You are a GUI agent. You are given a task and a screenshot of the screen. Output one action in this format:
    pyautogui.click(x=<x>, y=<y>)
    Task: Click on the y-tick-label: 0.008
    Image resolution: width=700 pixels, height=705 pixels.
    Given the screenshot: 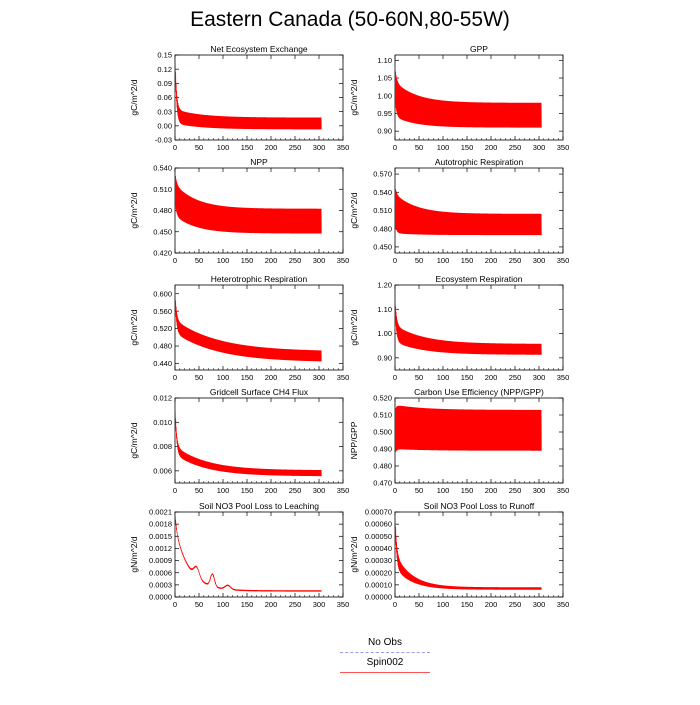 What is the action you would take?
    pyautogui.click(x=162, y=446)
    